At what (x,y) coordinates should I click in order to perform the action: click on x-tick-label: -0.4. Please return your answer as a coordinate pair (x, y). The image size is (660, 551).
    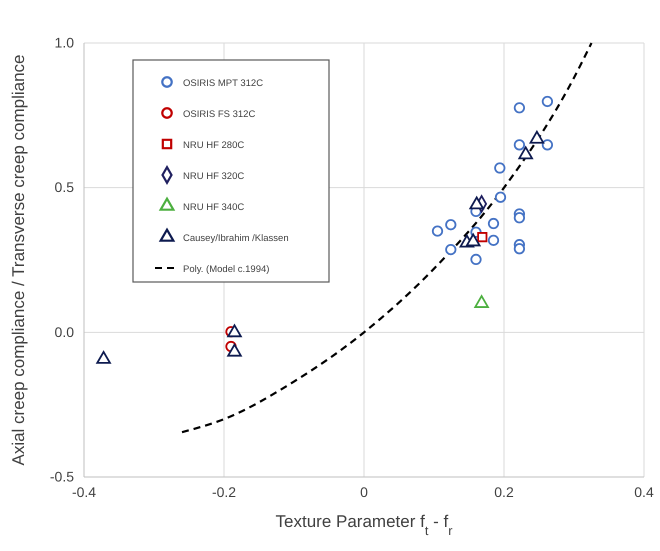
    Looking at the image, I should click on (84, 492).